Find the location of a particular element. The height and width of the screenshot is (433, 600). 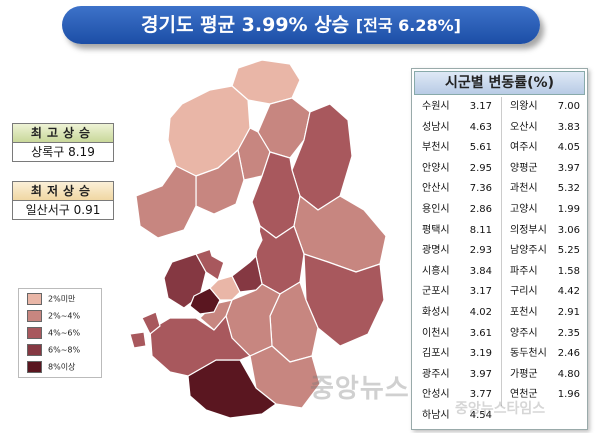

table-row: 양평군 3.97 is located at coordinates (544, 169).